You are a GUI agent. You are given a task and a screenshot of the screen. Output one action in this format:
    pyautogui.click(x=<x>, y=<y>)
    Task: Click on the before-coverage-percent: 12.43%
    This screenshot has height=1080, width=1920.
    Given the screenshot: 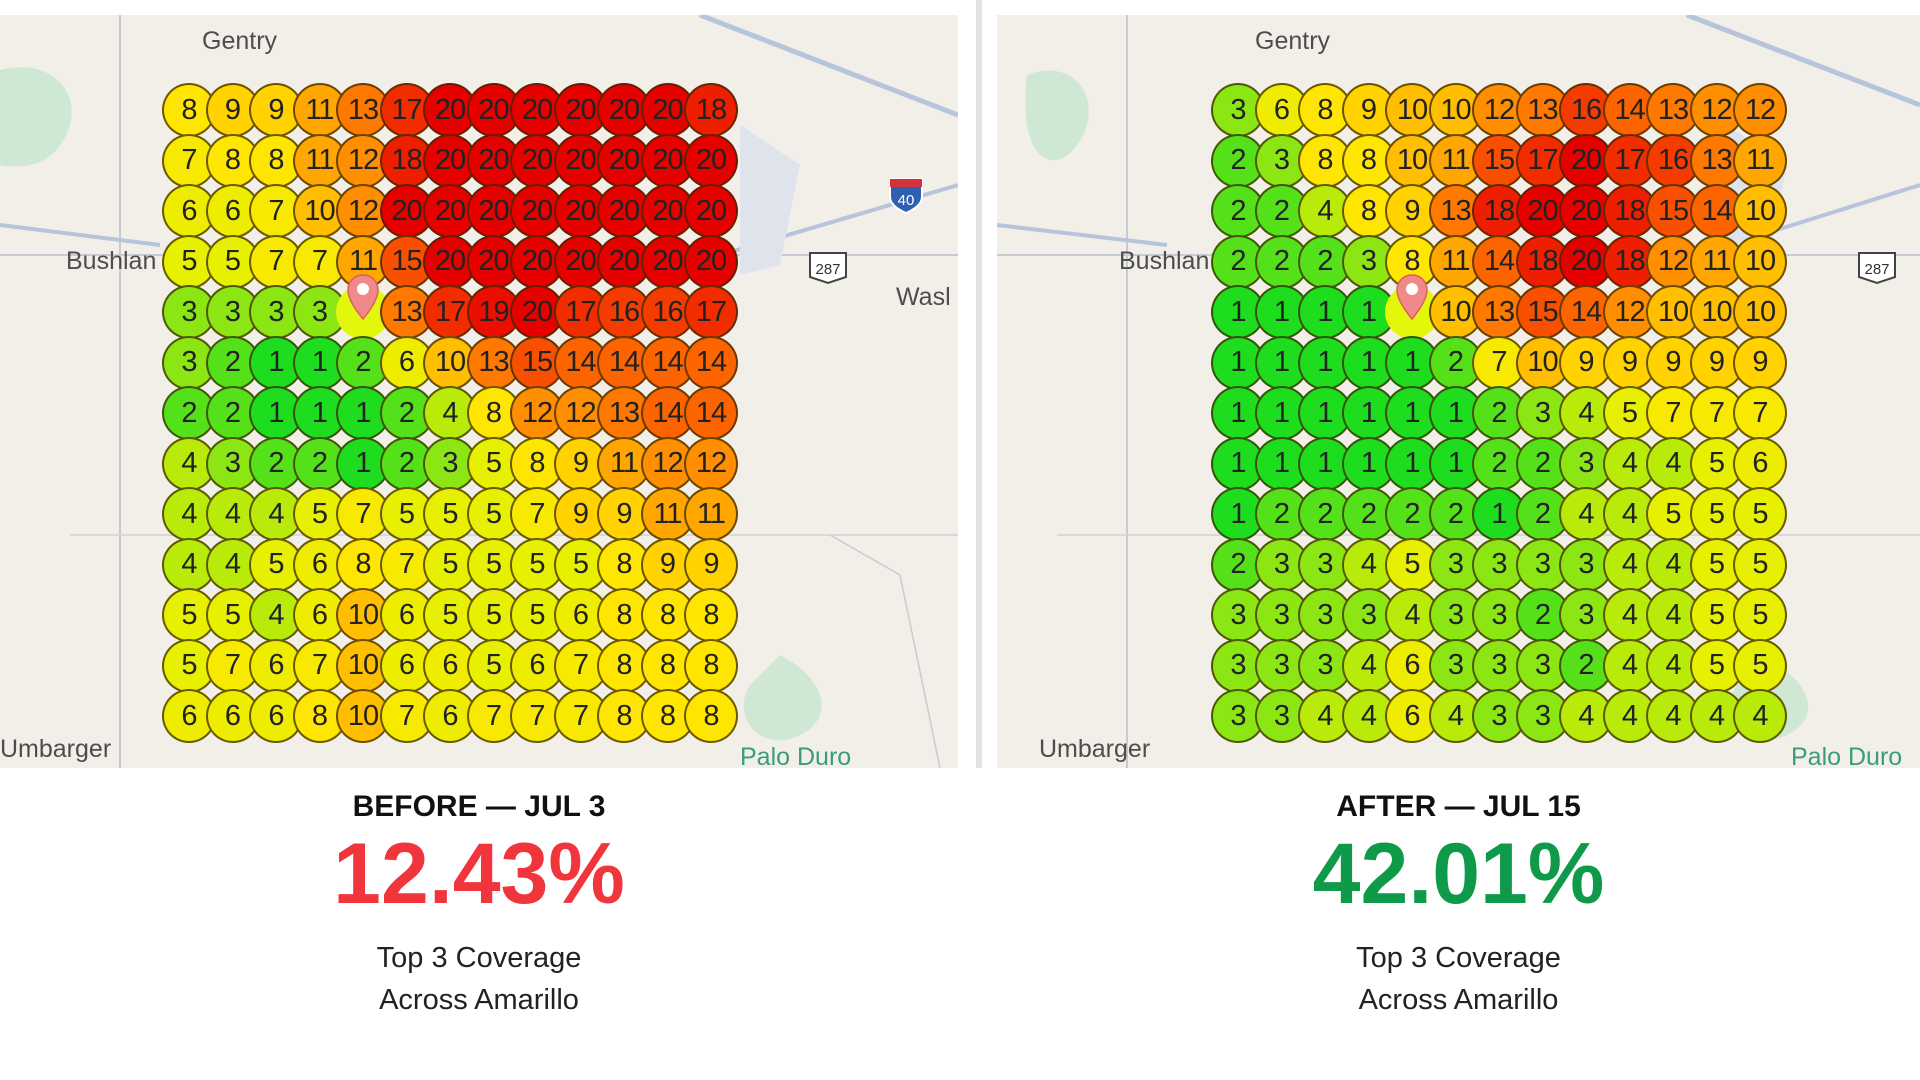 What is the action you would take?
    pyautogui.click(x=479, y=874)
    